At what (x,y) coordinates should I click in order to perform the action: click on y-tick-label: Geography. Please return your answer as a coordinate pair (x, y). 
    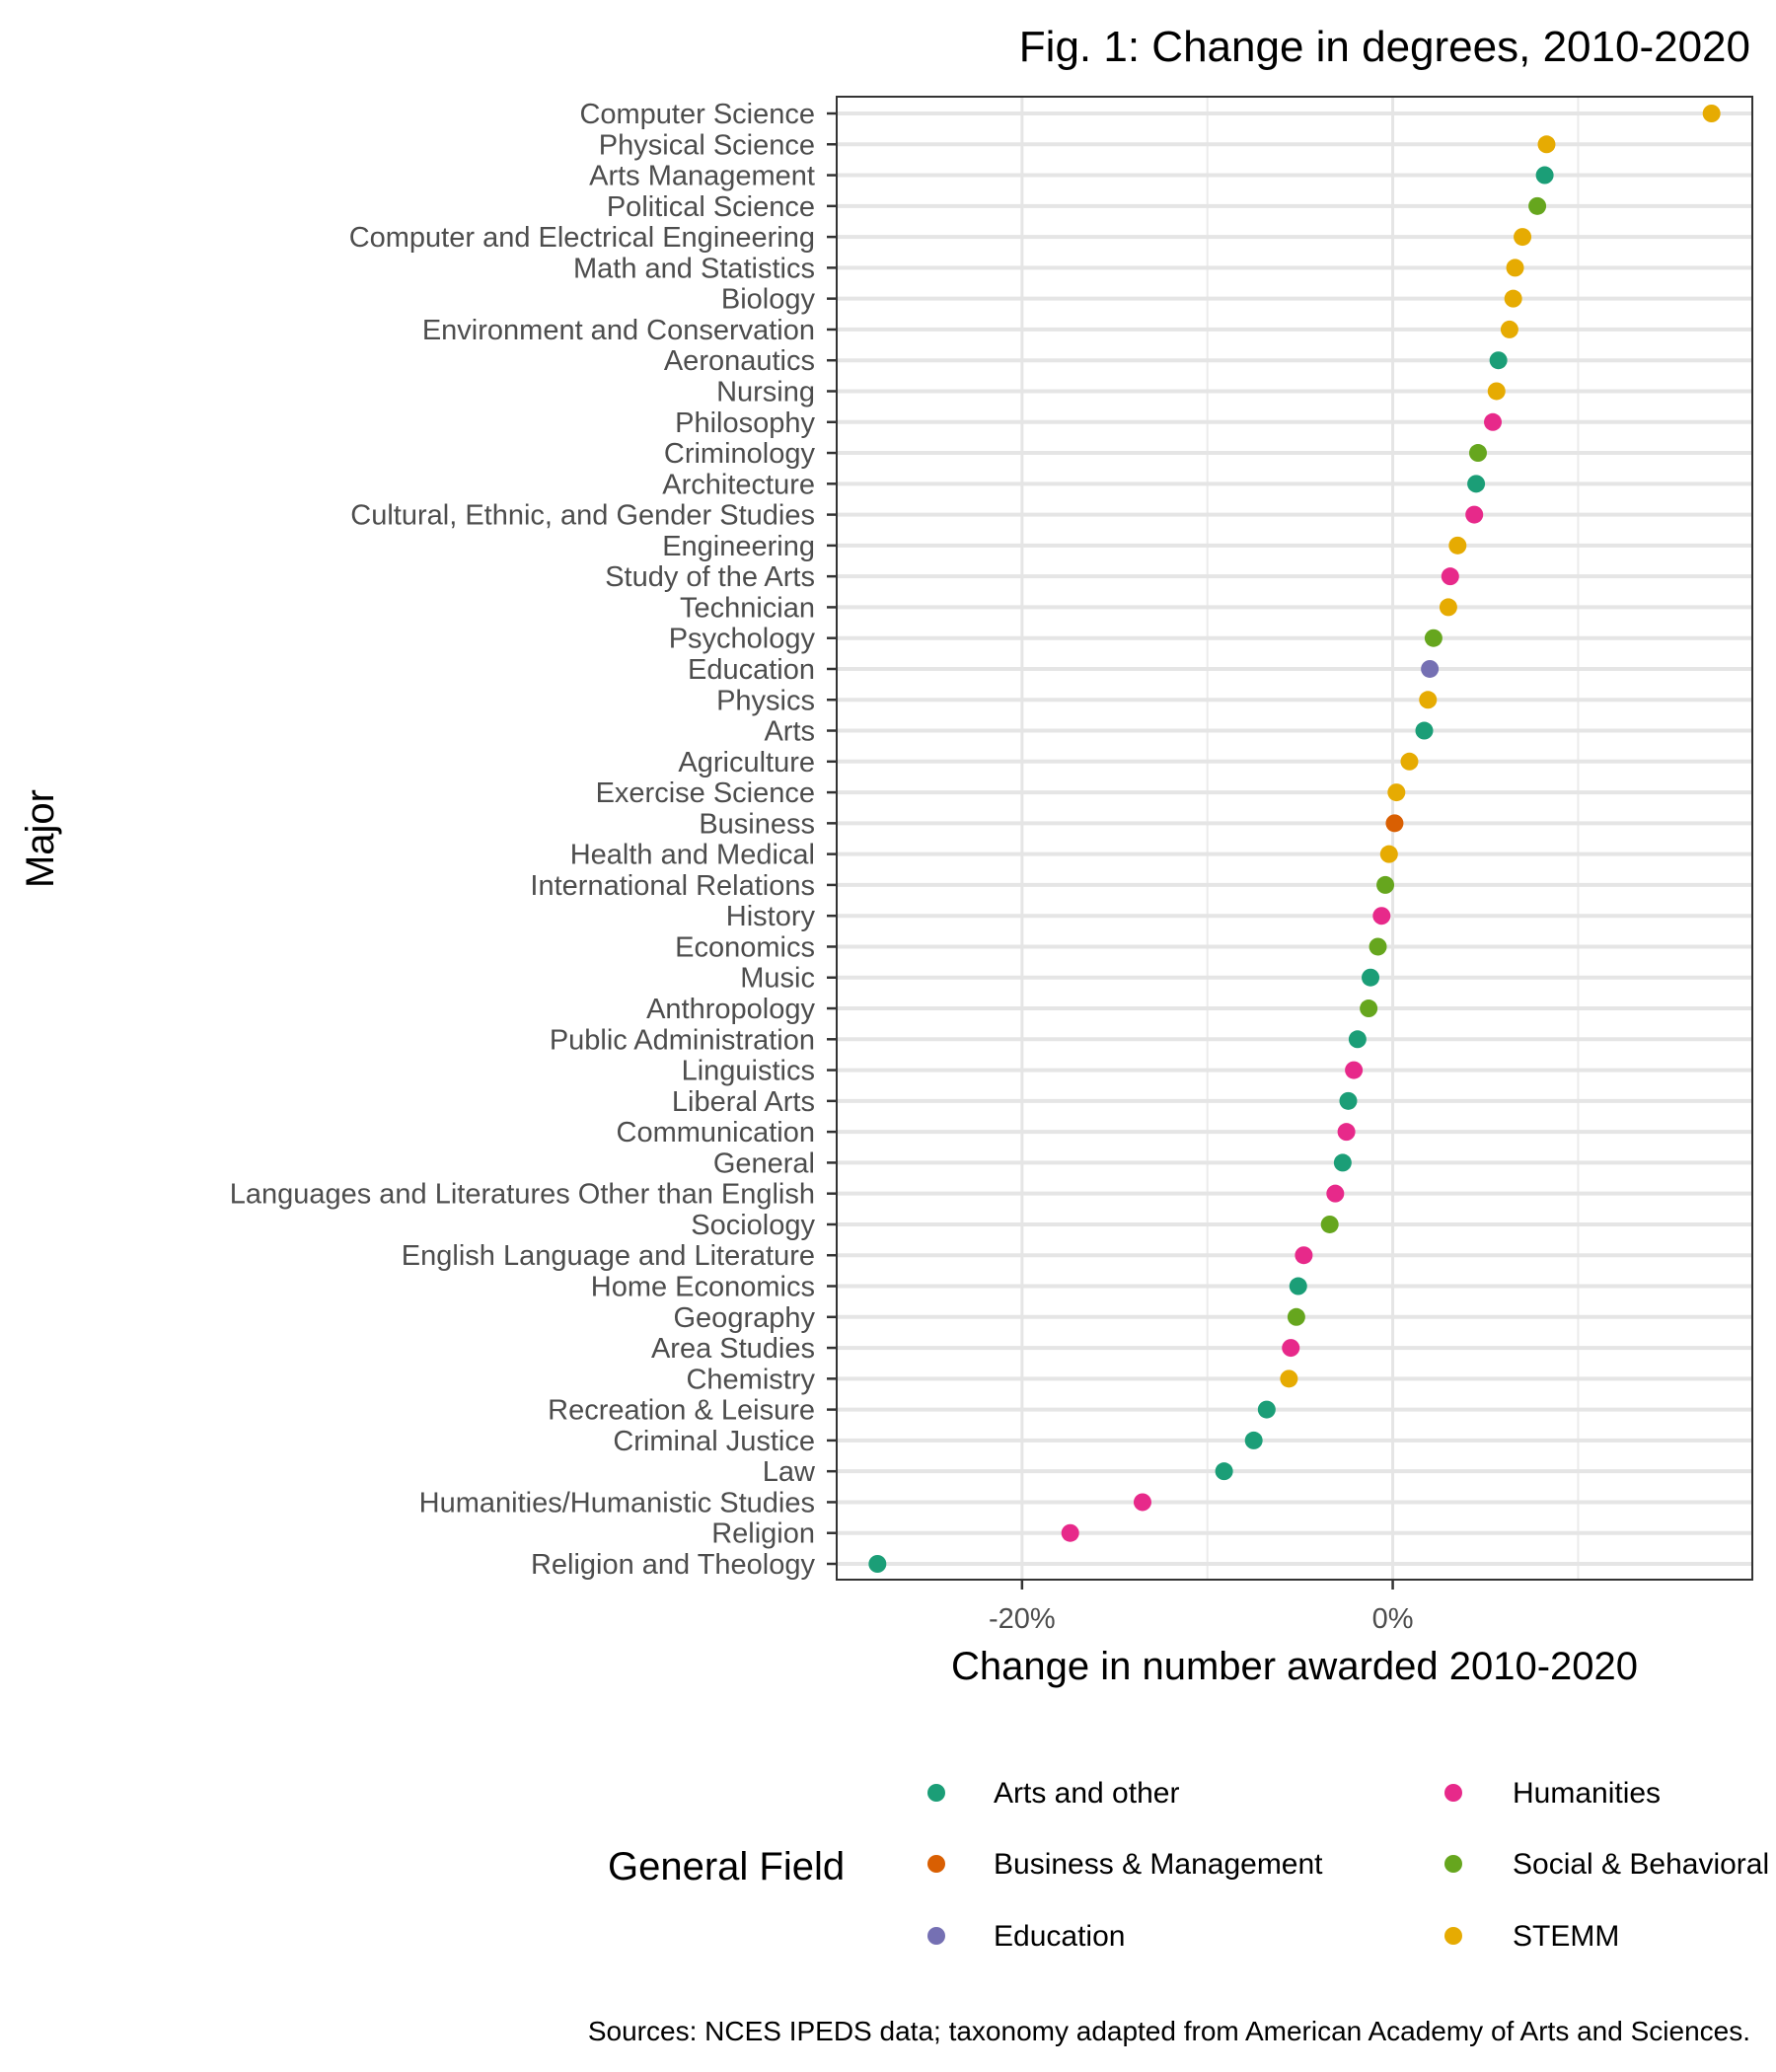
    Looking at the image, I should click on (745, 1318).